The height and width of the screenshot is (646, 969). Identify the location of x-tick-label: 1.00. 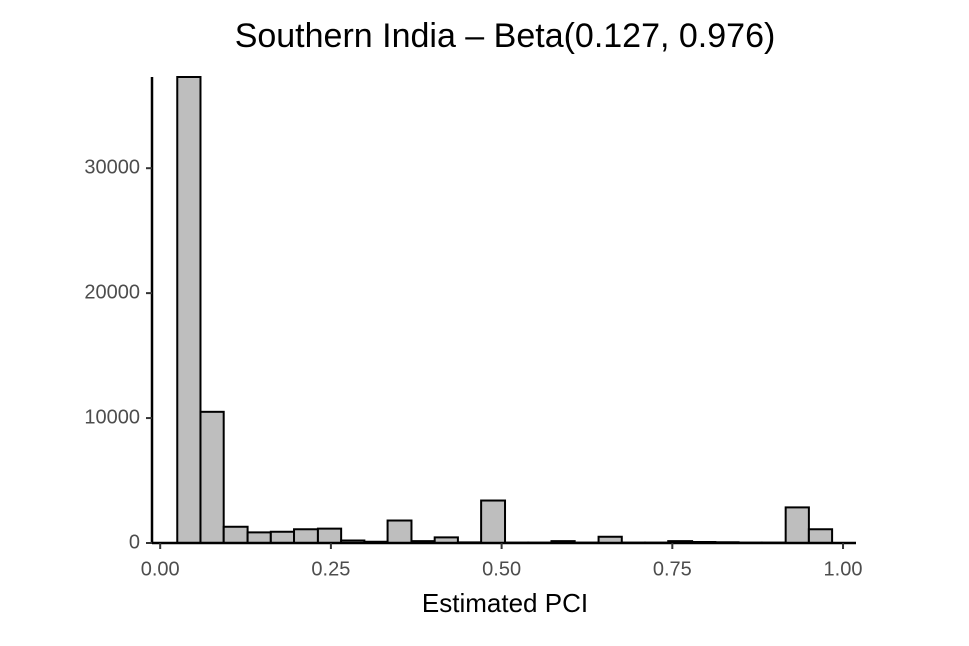
(843, 569).